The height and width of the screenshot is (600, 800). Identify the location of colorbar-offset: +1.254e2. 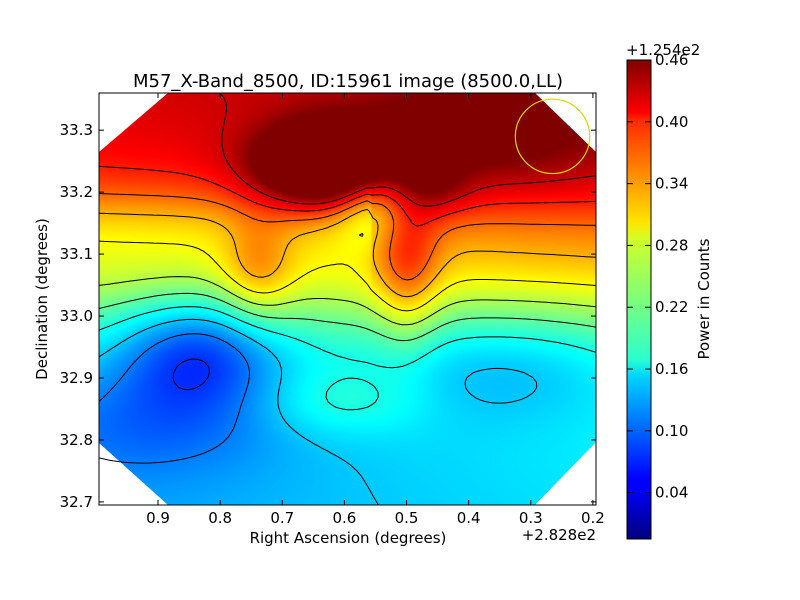
(663, 50).